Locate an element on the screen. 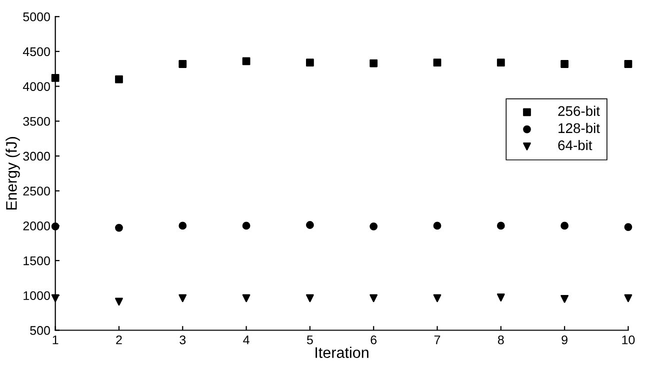  y-tick-label: 5000 is located at coordinates (36, 17).